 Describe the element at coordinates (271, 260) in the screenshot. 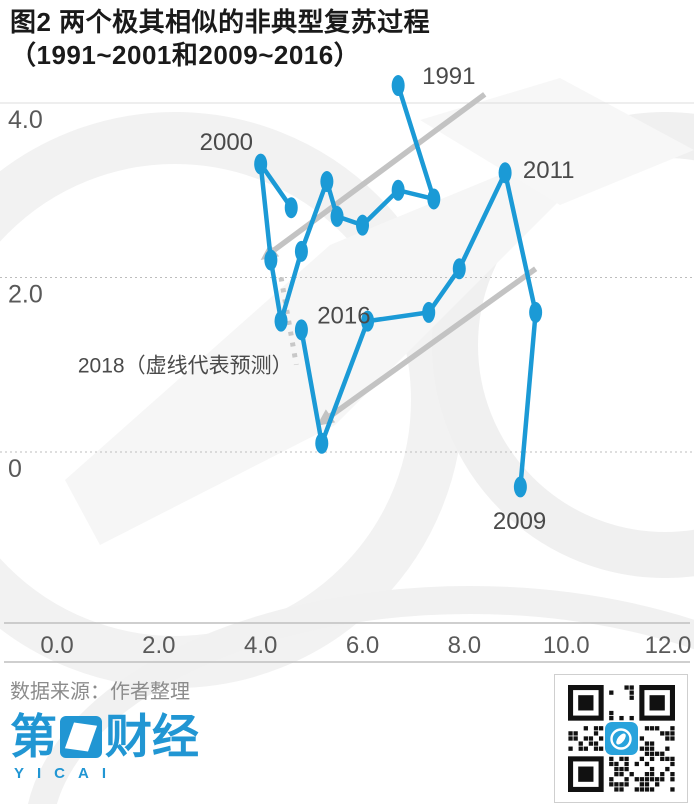

I see `data-point-1999` at that location.